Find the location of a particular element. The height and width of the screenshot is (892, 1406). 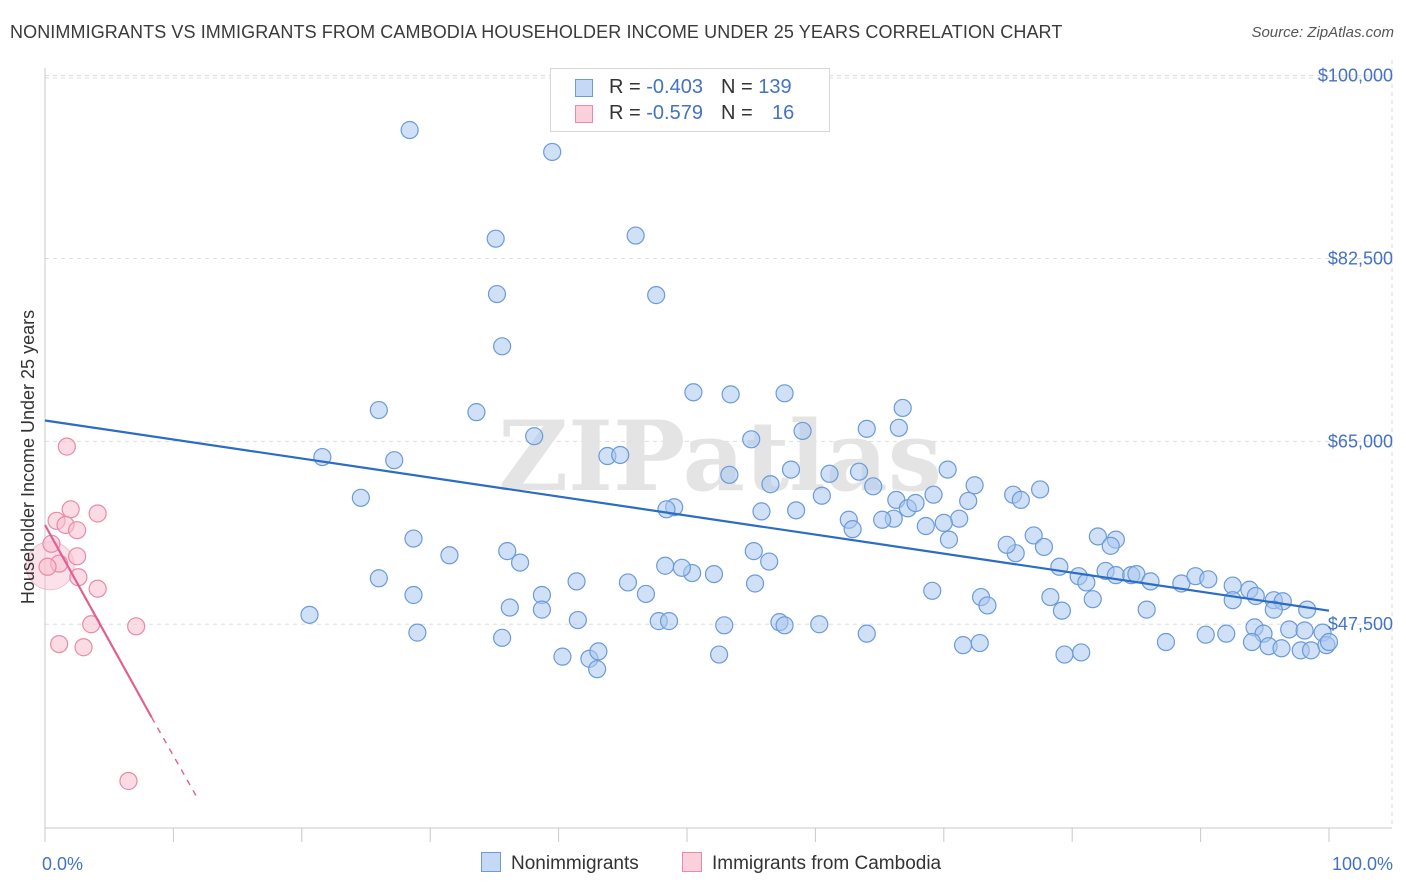

y-tick-label: $47,500 is located at coordinates (1360, 624).